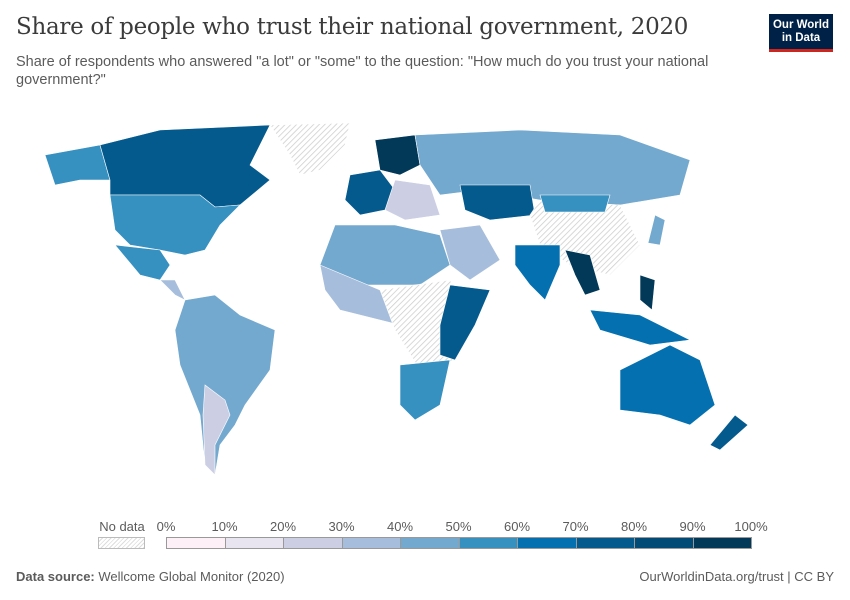 The width and height of the screenshot is (850, 600). Describe the element at coordinates (310, 149) in the screenshot. I see `region-greenland` at that location.